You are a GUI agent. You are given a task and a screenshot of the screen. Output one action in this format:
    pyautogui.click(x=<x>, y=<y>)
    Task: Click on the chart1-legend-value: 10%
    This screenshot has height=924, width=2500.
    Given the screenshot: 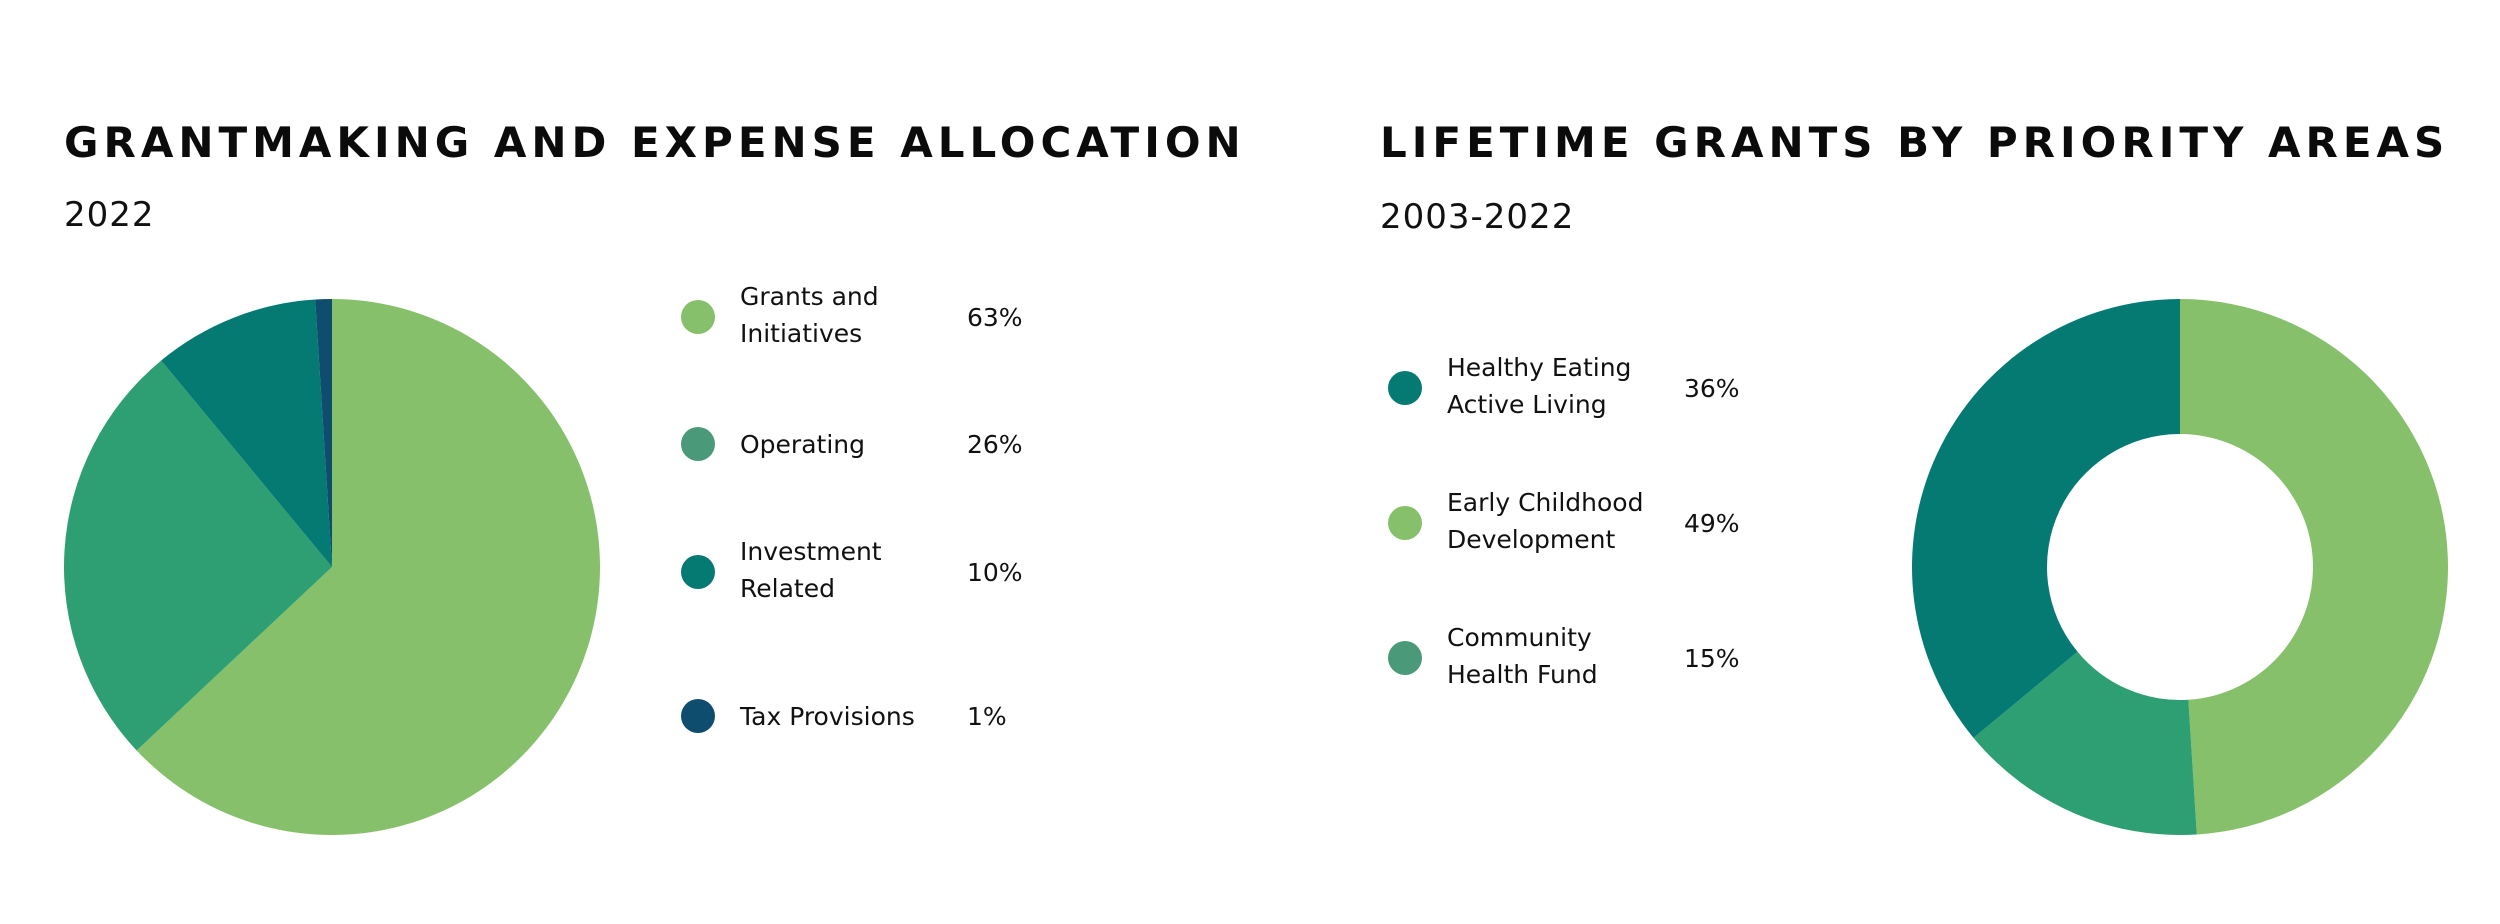 What is the action you would take?
    pyautogui.click(x=995, y=572)
    